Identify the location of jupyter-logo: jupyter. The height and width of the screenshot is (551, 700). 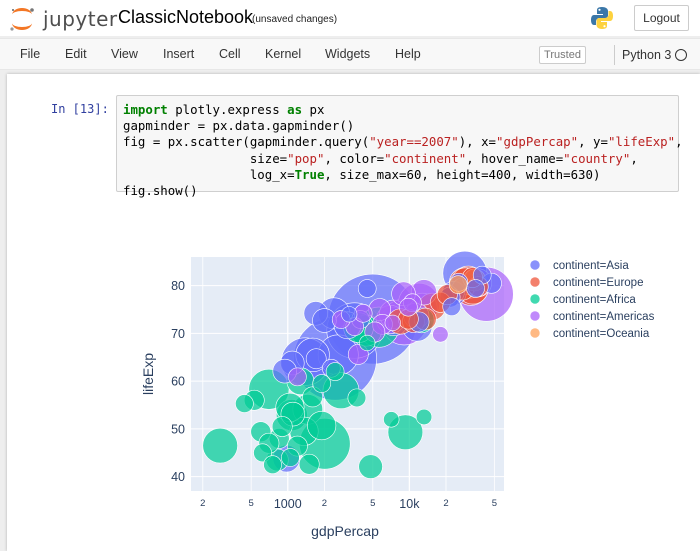
(62, 18).